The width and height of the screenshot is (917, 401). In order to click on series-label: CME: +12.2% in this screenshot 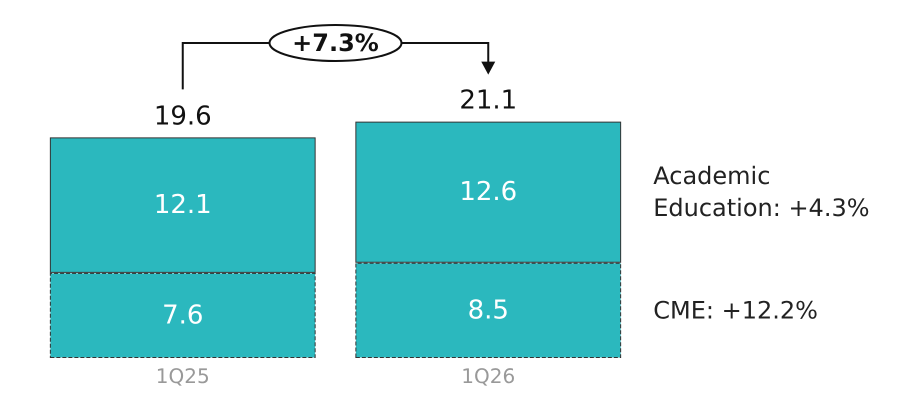, I will do `click(735, 310)`.